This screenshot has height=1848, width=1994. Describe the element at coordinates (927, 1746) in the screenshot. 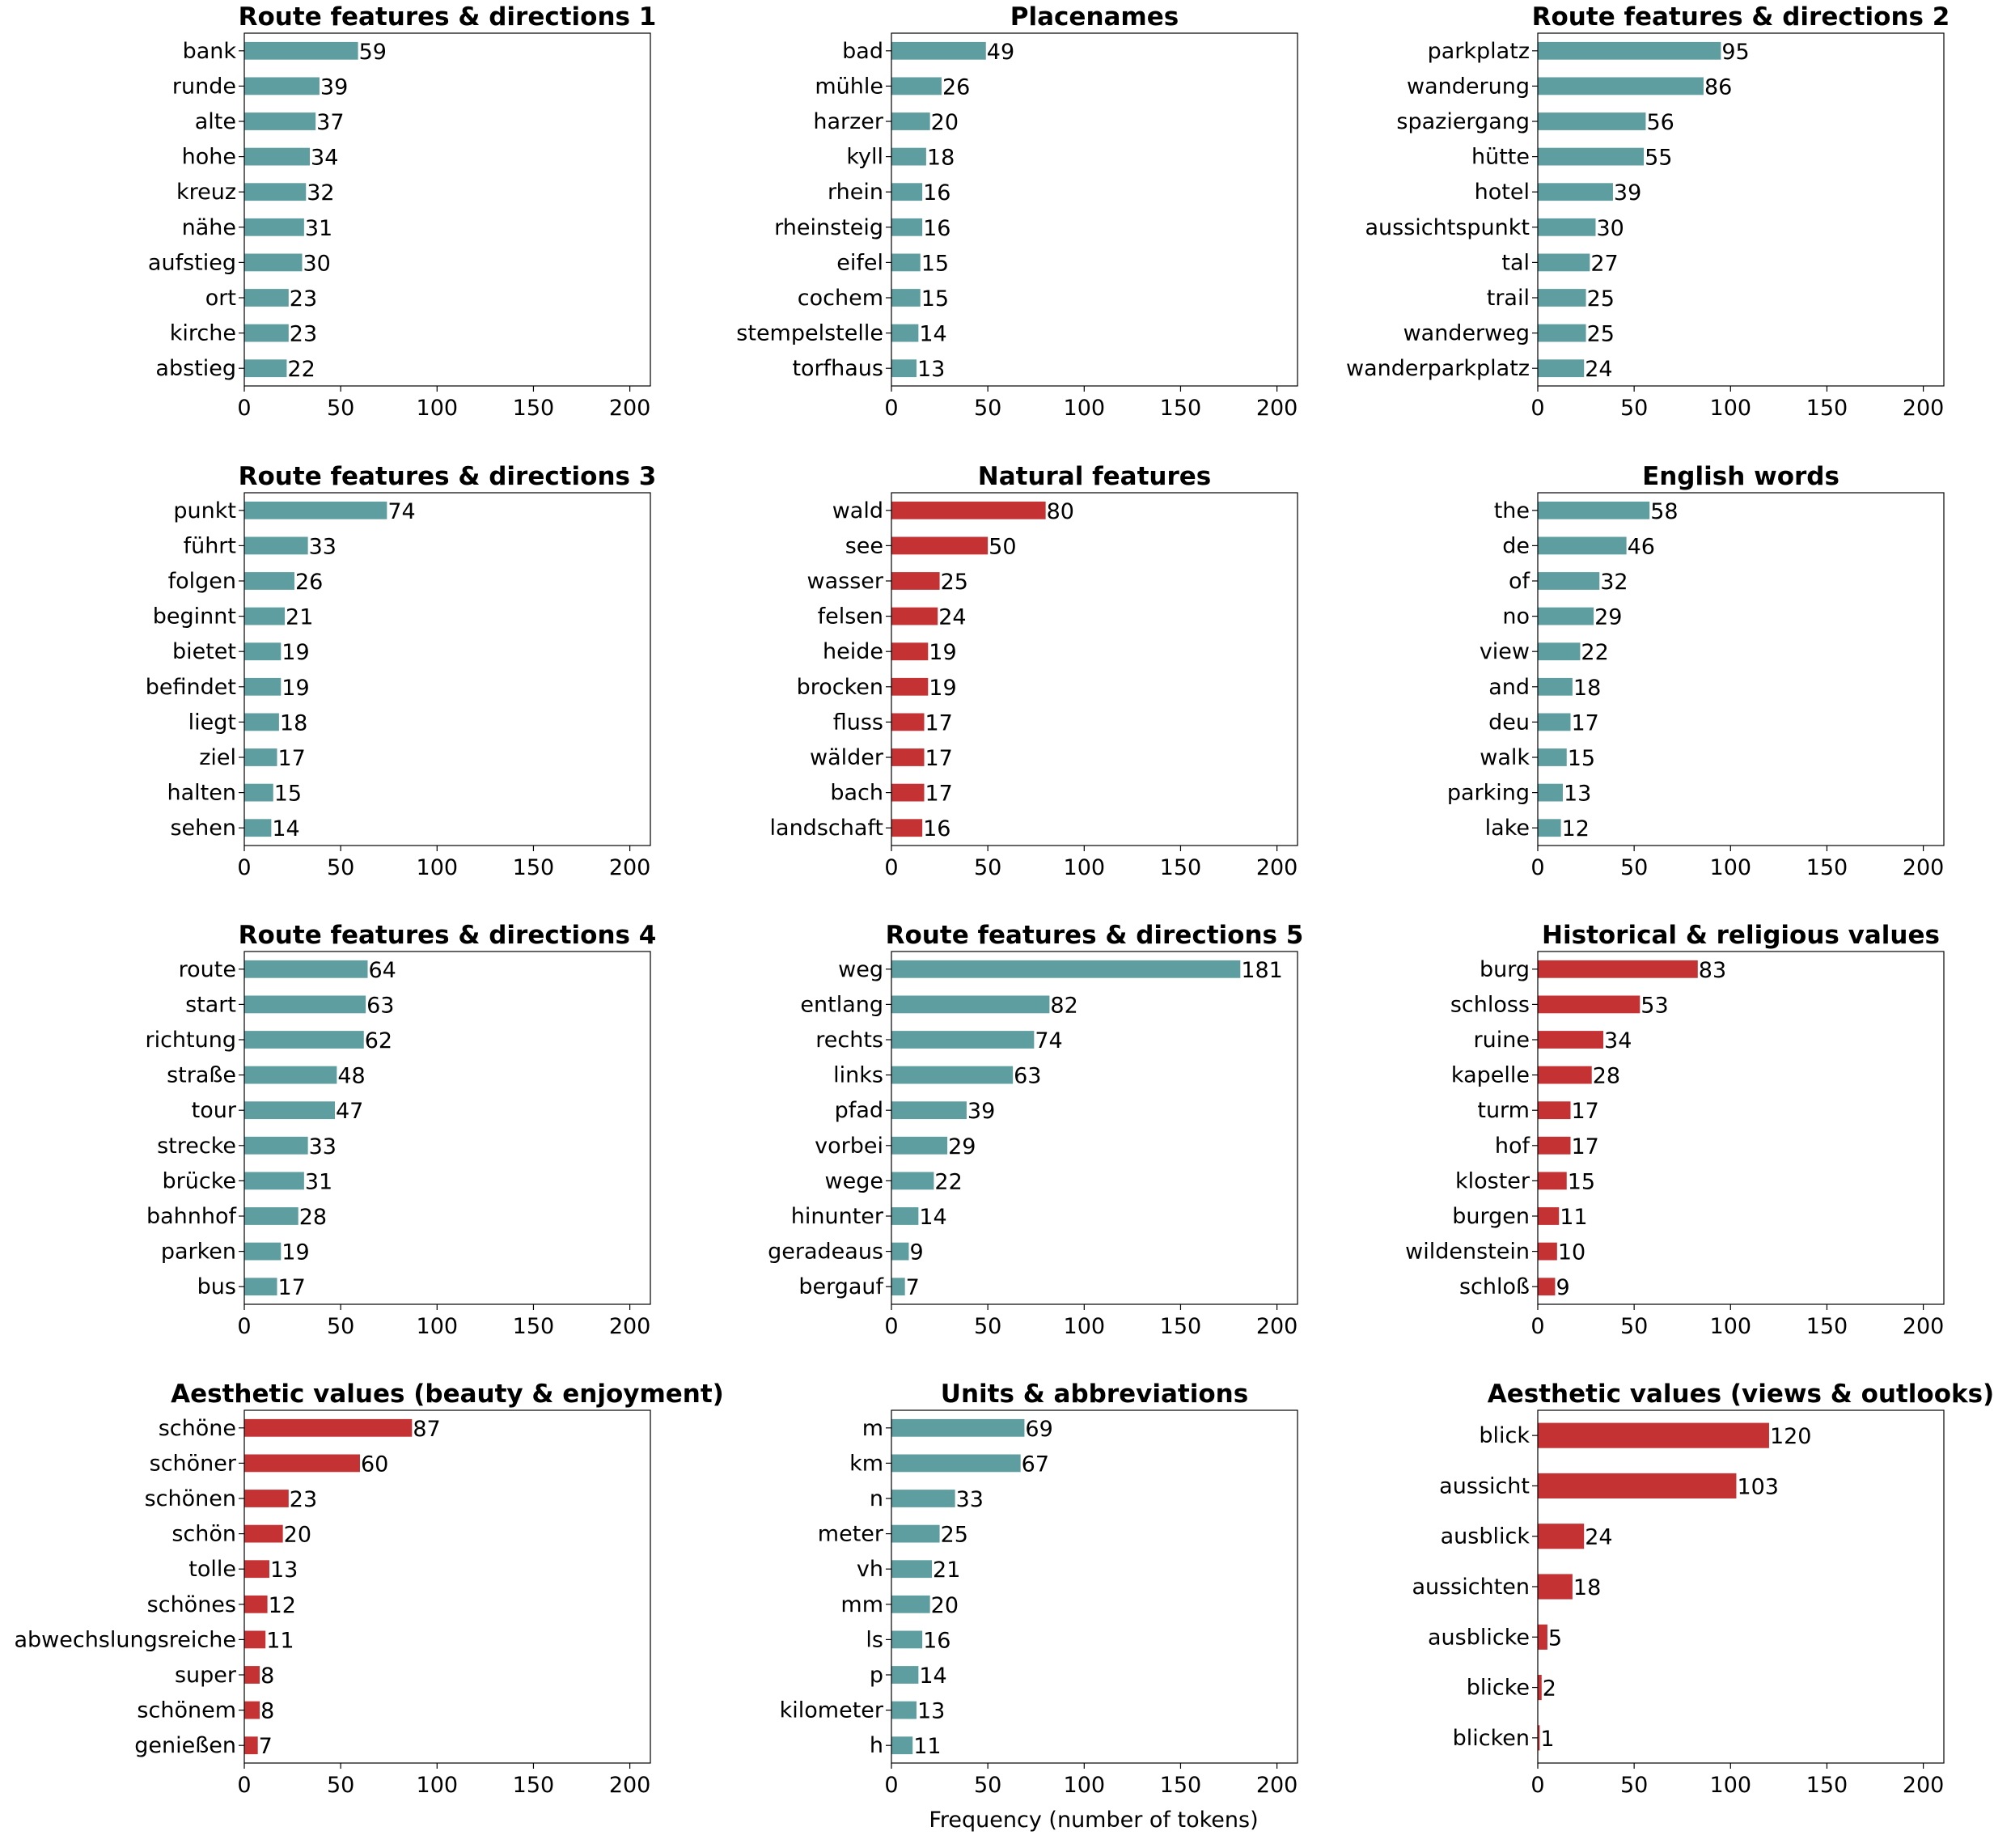

I see `data-label: 11` at that location.